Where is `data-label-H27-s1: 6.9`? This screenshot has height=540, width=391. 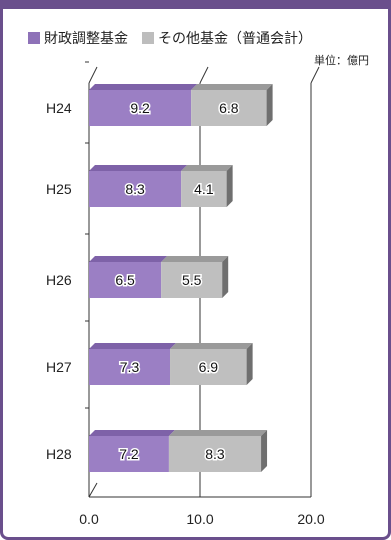 data-label-H27-s1: 6.9 is located at coordinates (209, 367).